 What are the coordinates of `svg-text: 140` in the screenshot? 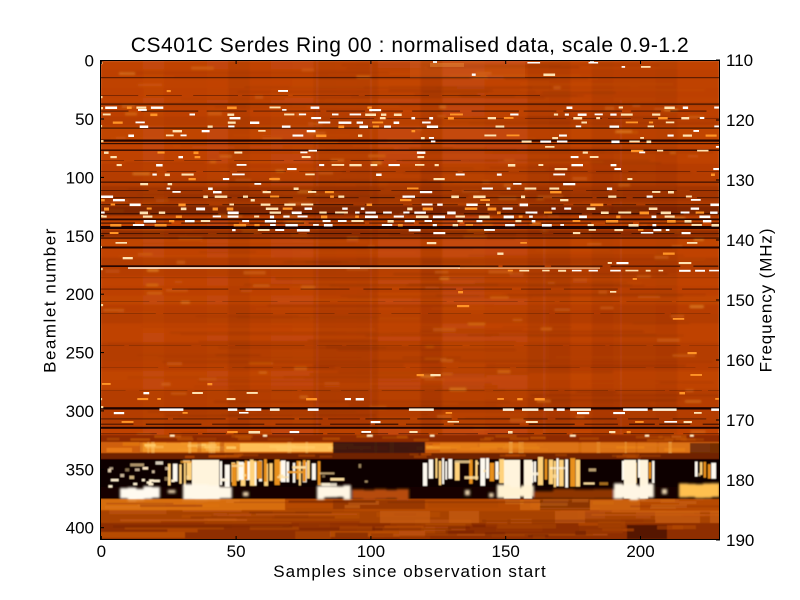 It's located at (740, 240).